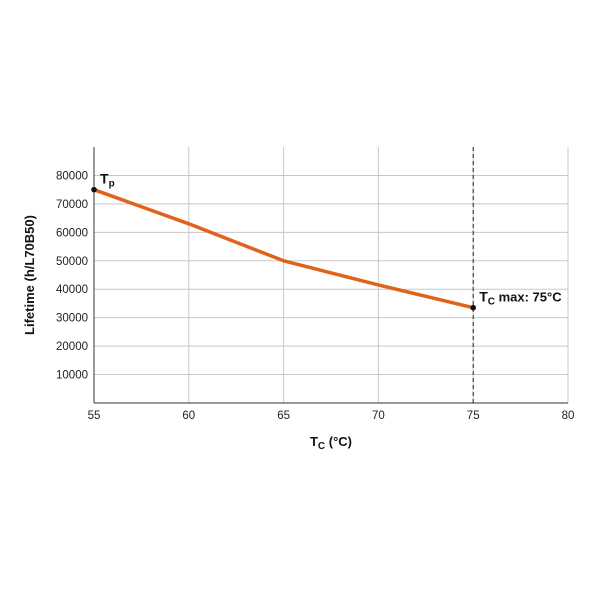 Image resolution: width=600 pixels, height=600 pixels. I want to click on x-tick-label: 65, so click(283, 416).